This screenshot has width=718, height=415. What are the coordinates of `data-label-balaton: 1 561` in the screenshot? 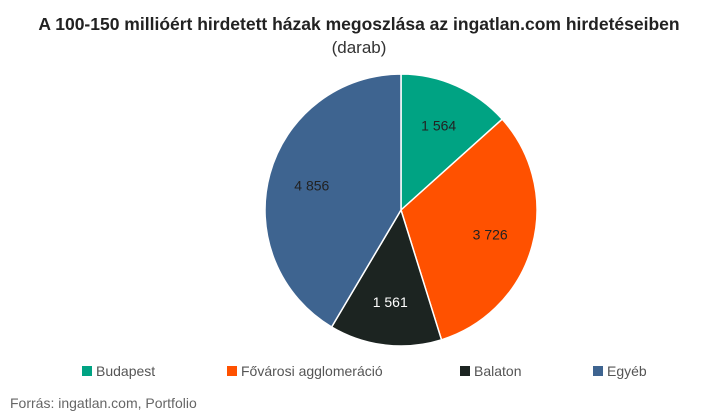 It's located at (390, 302).